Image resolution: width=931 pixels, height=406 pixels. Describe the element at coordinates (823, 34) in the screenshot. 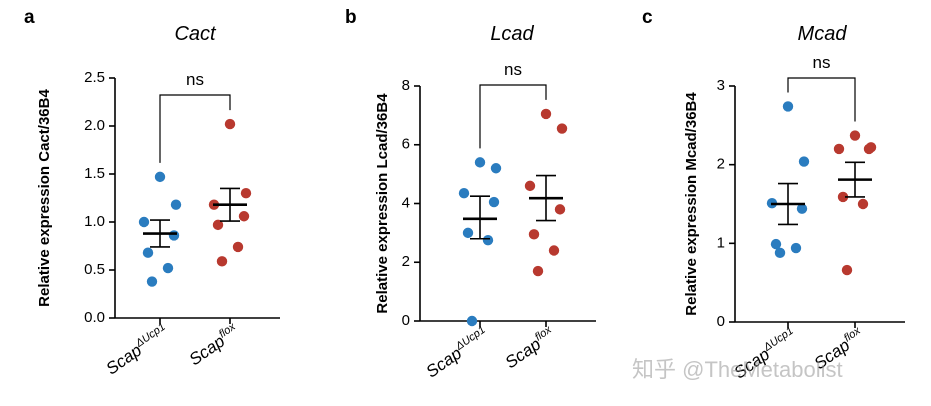

I see `chart-title: Mcad` at that location.